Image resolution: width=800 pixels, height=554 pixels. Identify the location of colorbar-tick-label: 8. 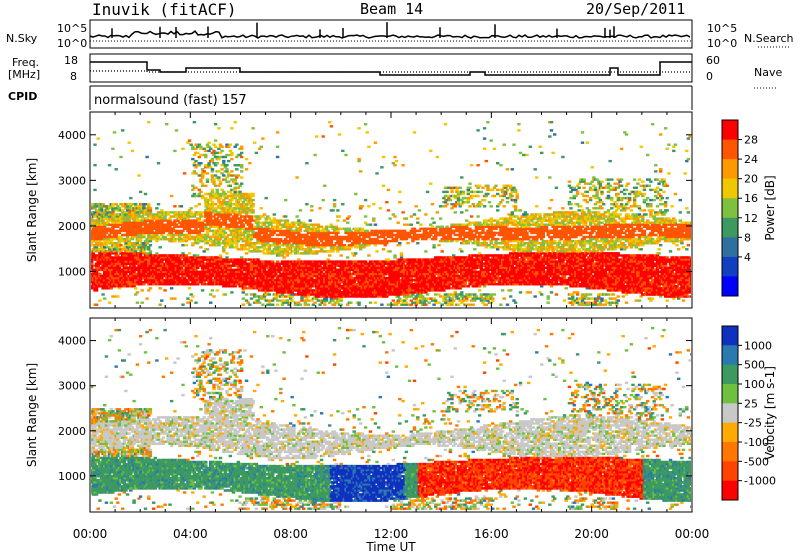
(747, 237).